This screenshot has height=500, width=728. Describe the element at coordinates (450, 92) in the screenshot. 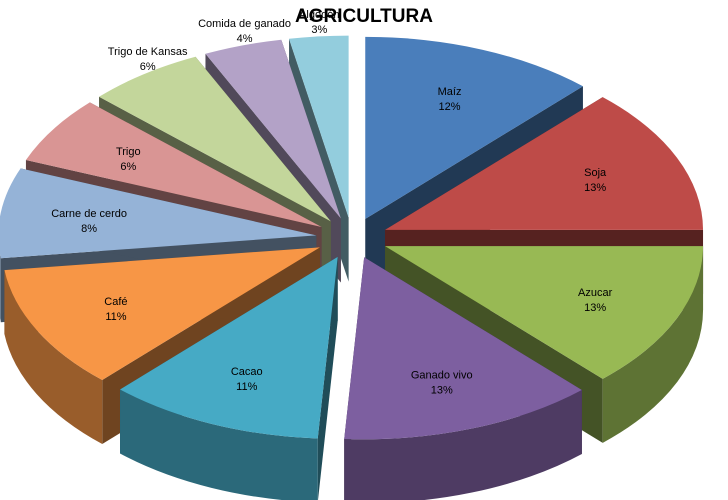

I see `slice-name-label: Maíz` at that location.